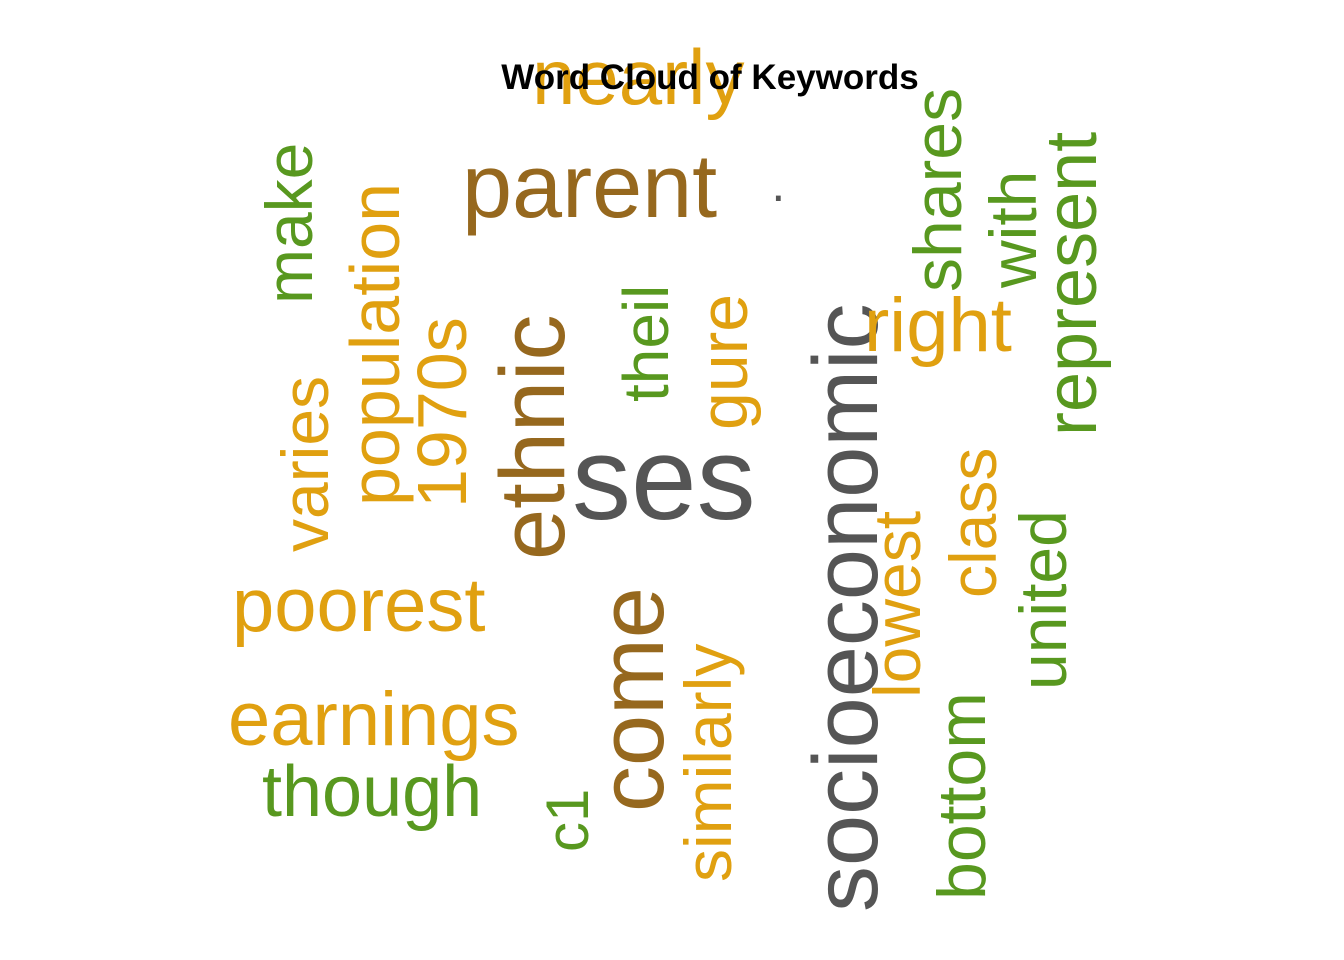  What do you see at coordinates (973, 522) in the screenshot?
I see `word-class: class` at bounding box center [973, 522].